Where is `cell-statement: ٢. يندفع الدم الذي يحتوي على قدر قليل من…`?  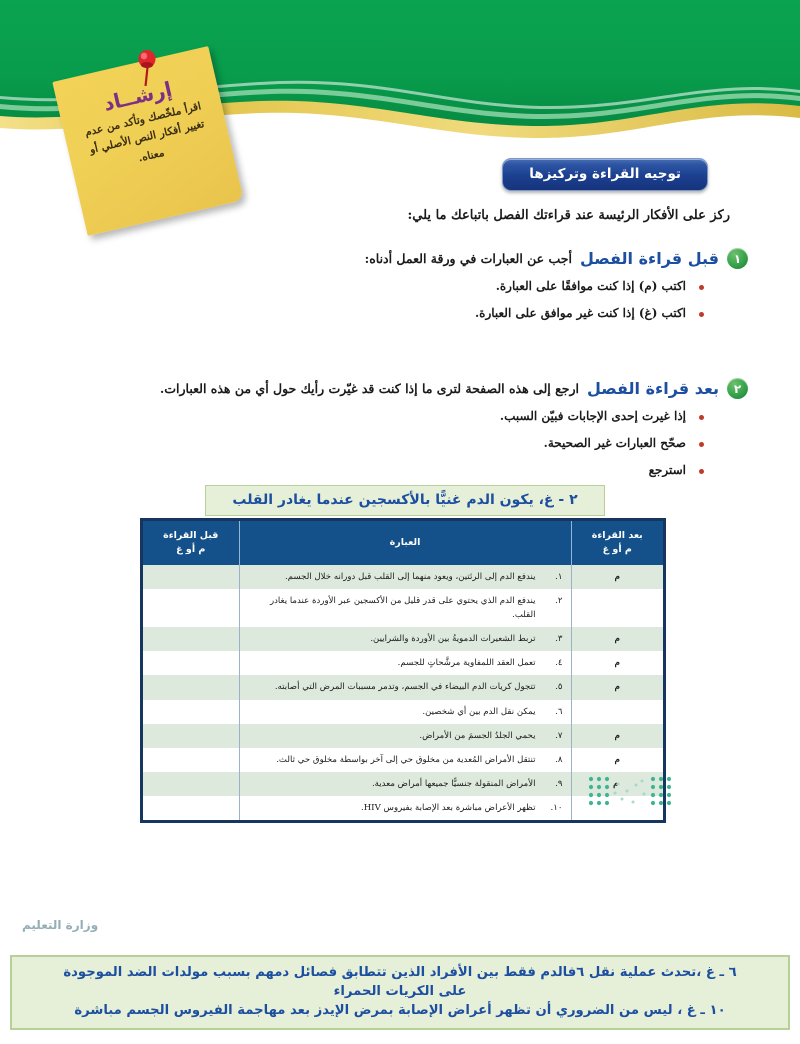 cell-statement: ٢. يندفع الدم الذي يحتوي على قدر قليل من… is located at coordinates (405, 608).